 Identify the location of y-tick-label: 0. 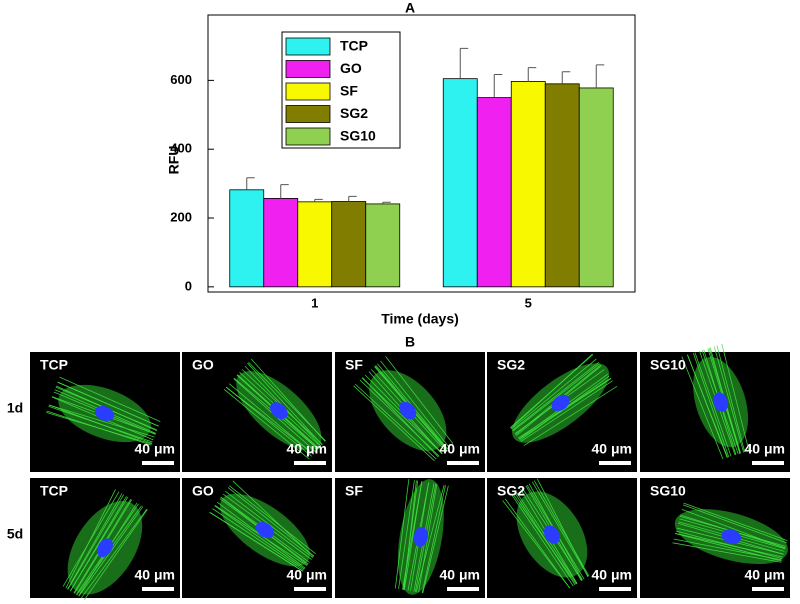
(188, 285).